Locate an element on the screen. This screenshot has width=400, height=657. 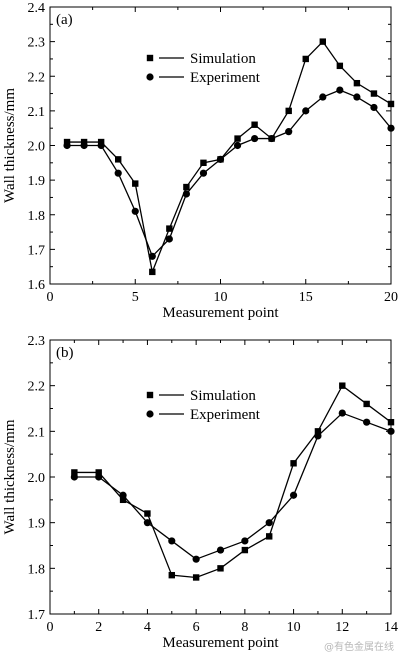
watermark: @有色金属在线 is located at coordinates (359, 647).